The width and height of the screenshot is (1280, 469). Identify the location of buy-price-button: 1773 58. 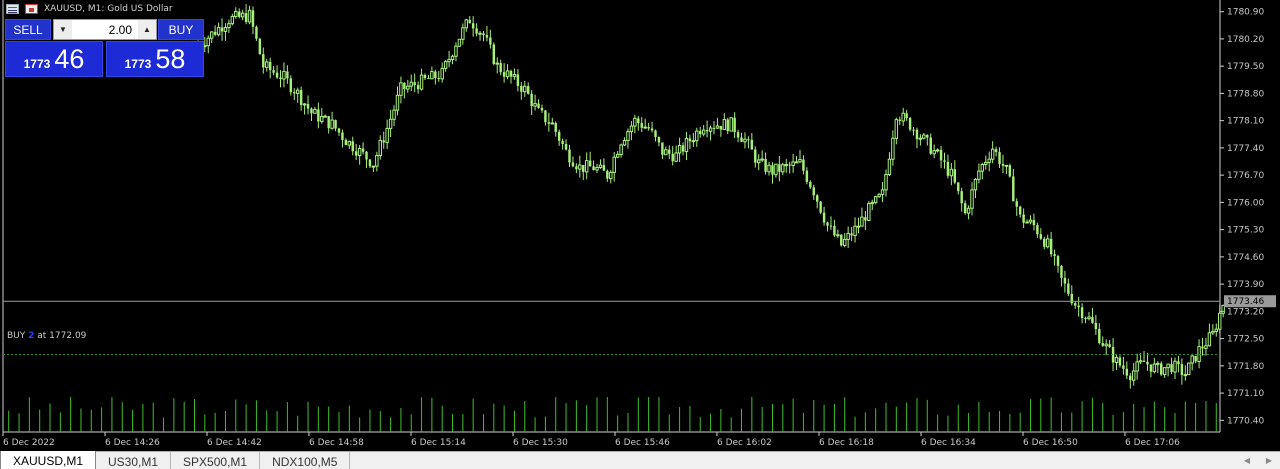
(155, 59).